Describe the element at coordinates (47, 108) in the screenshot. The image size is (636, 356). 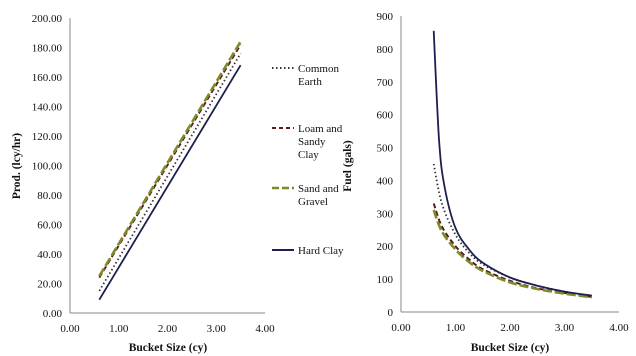
I see `y-tick-label: 140.00` at that location.